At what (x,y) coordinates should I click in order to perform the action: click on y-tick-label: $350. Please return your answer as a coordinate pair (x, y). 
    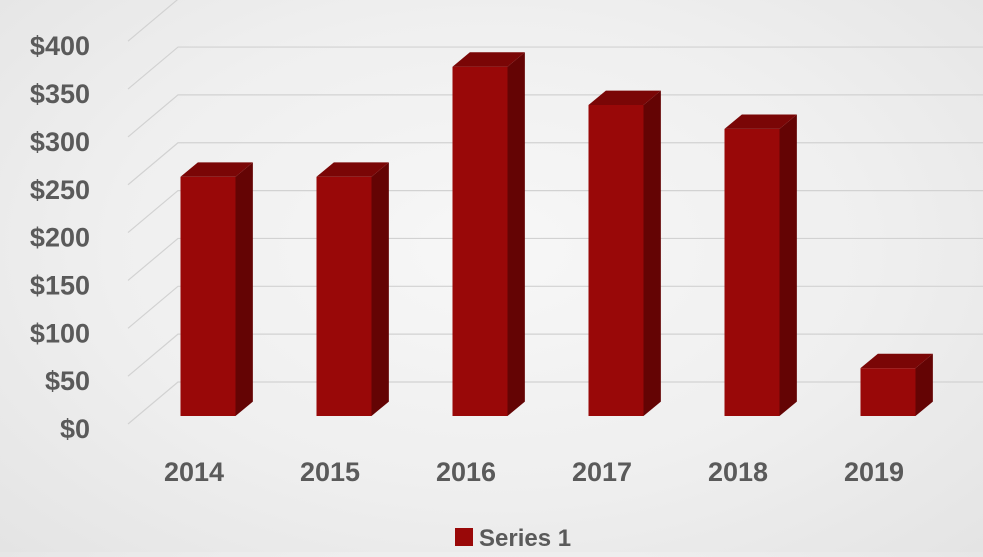
    Looking at the image, I should click on (60, 94).